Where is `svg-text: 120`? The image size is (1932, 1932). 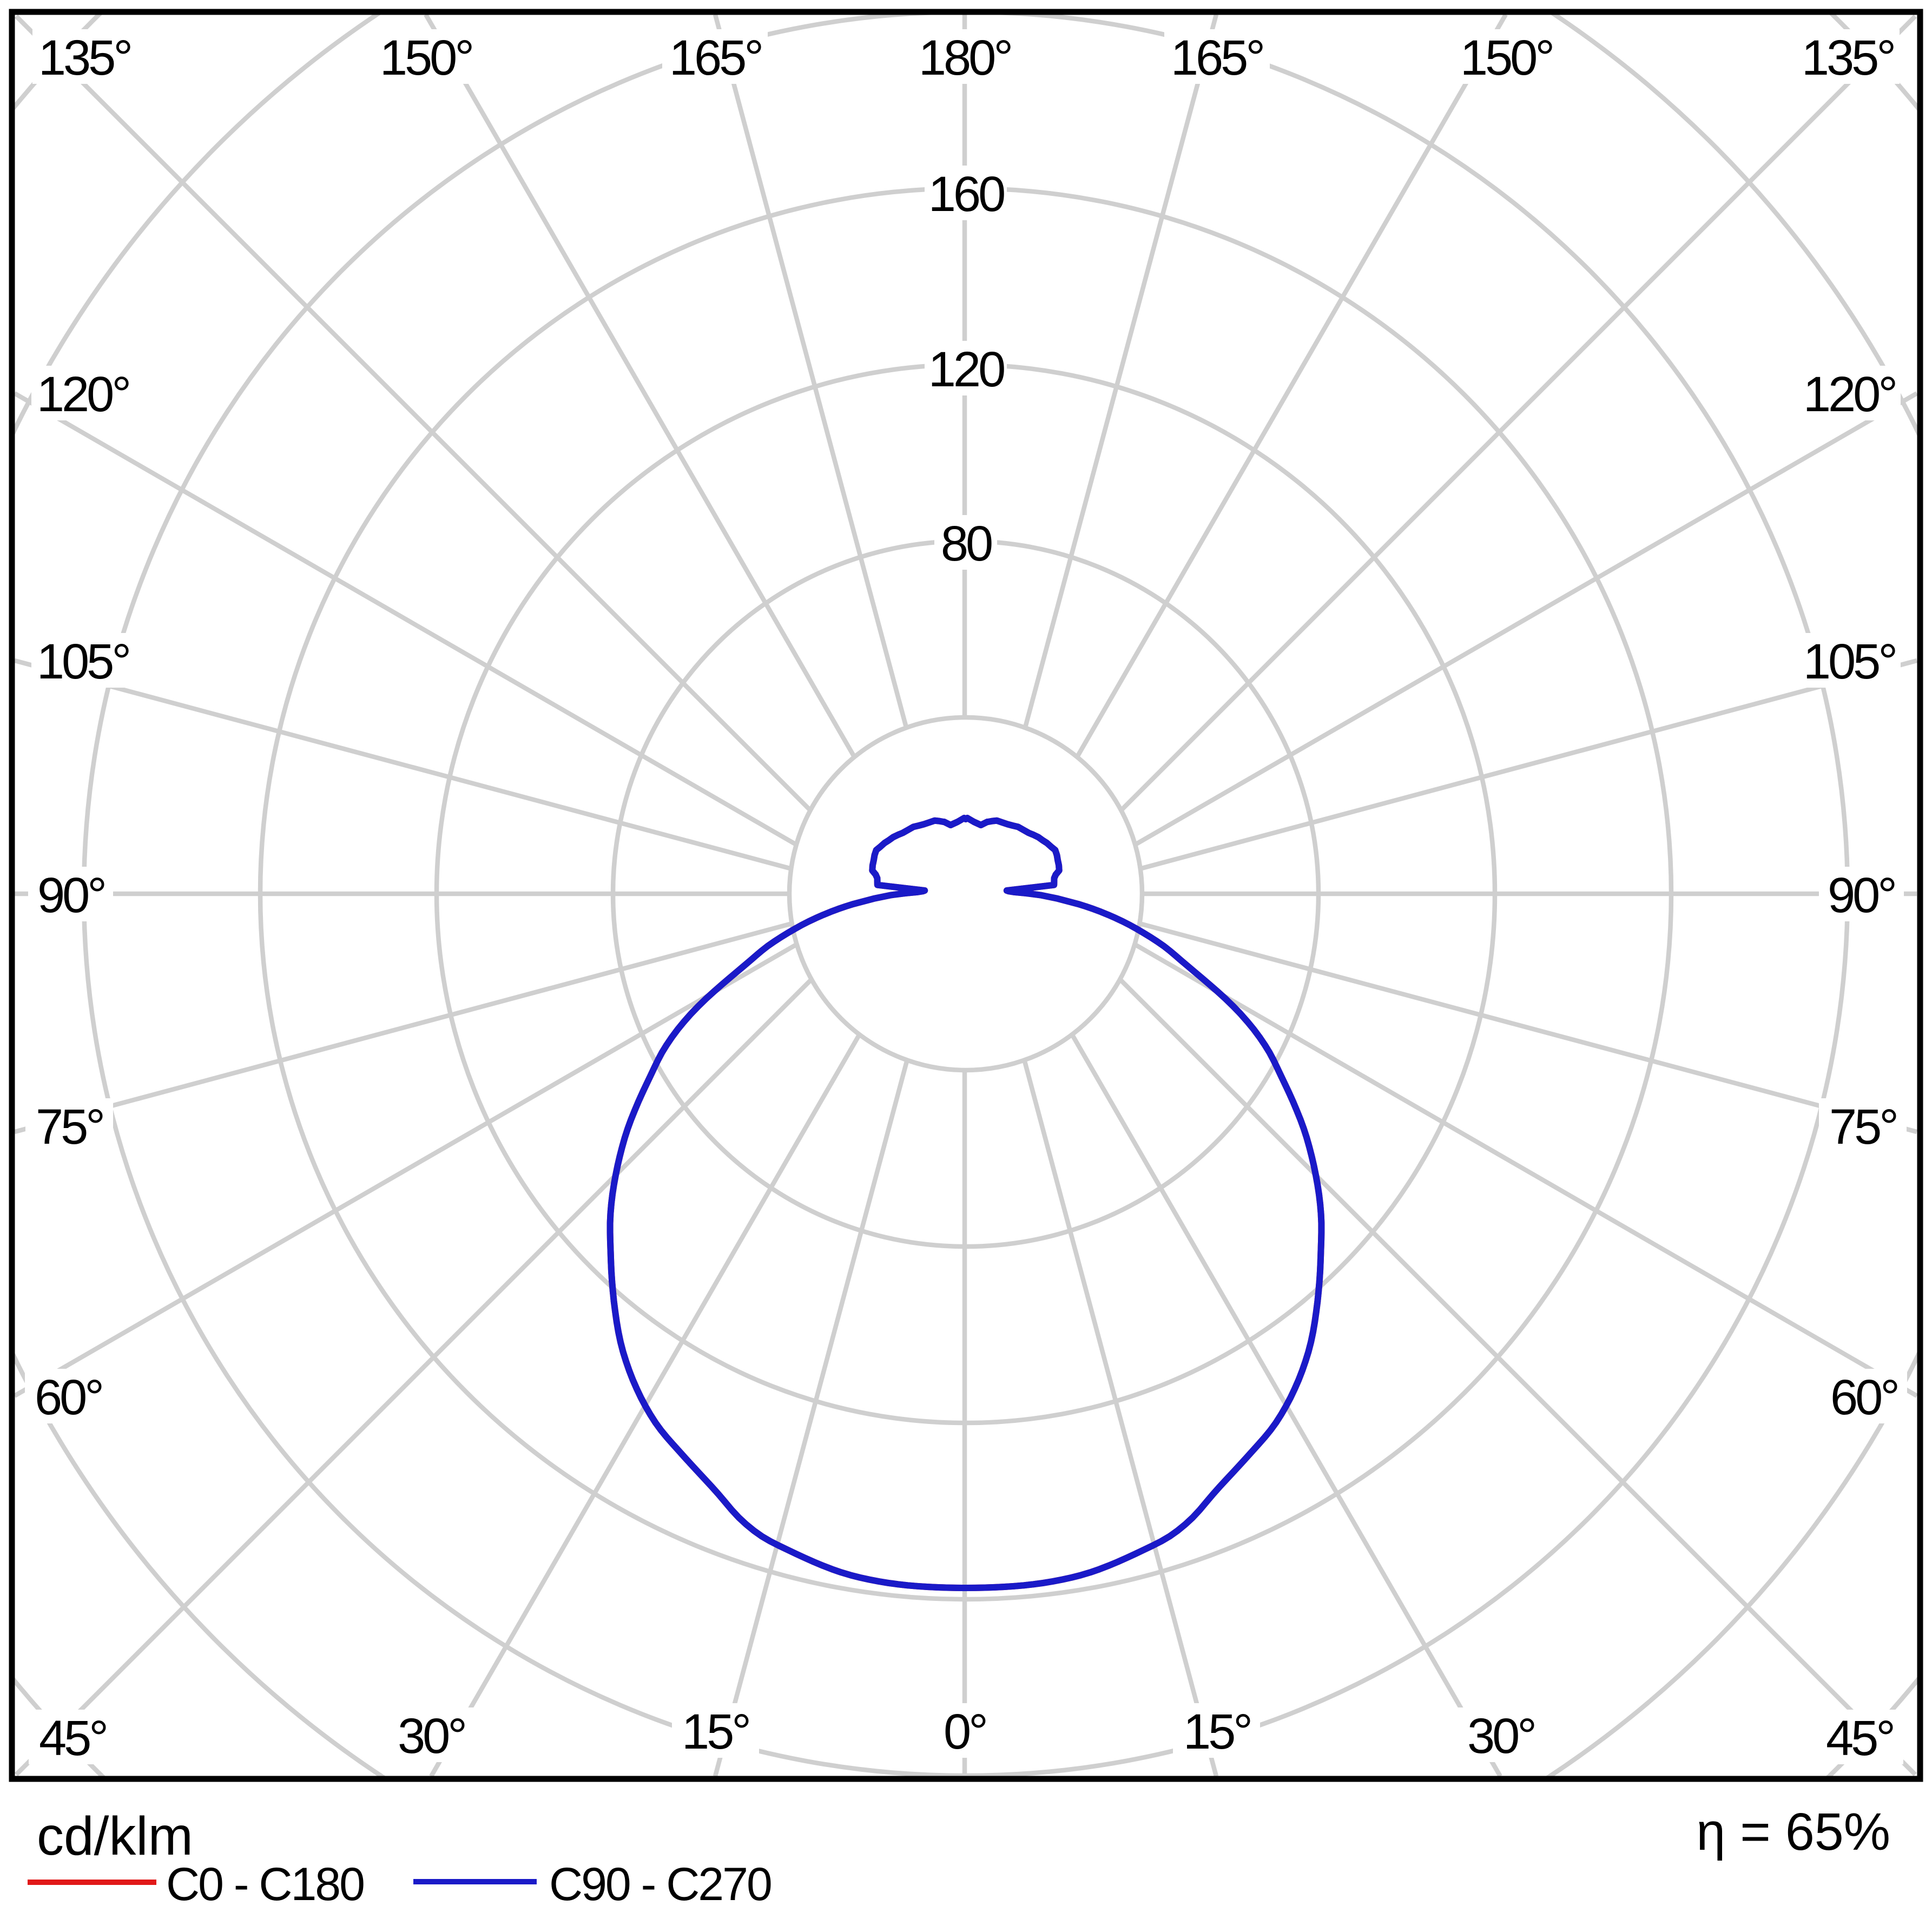
svg-text: 120 is located at coordinates (966, 370).